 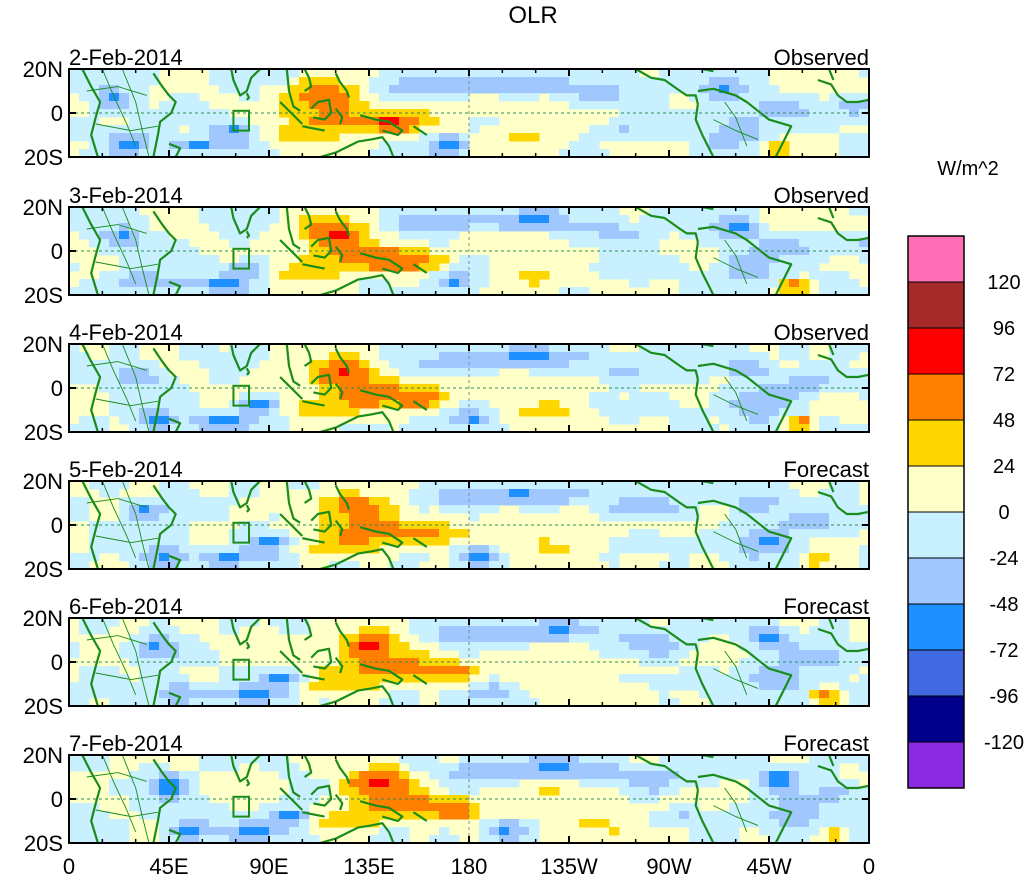 I want to click on panel-status-label: Forecast, so click(x=826, y=606).